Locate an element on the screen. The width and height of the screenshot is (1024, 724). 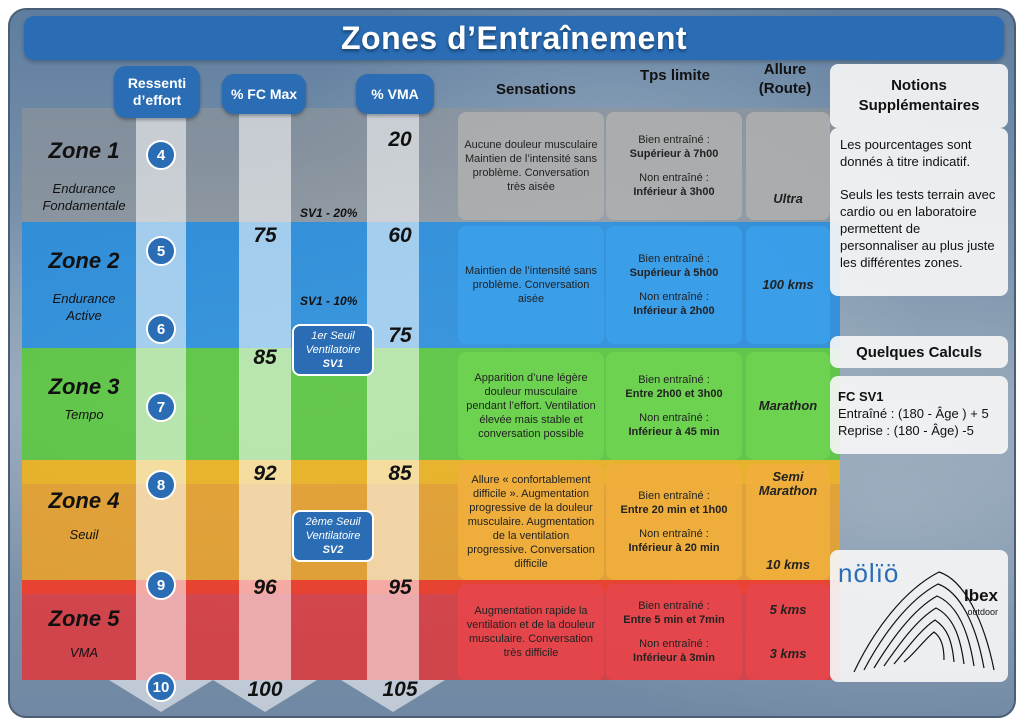
sensations-header: Sensations is located at coordinates (536, 89).